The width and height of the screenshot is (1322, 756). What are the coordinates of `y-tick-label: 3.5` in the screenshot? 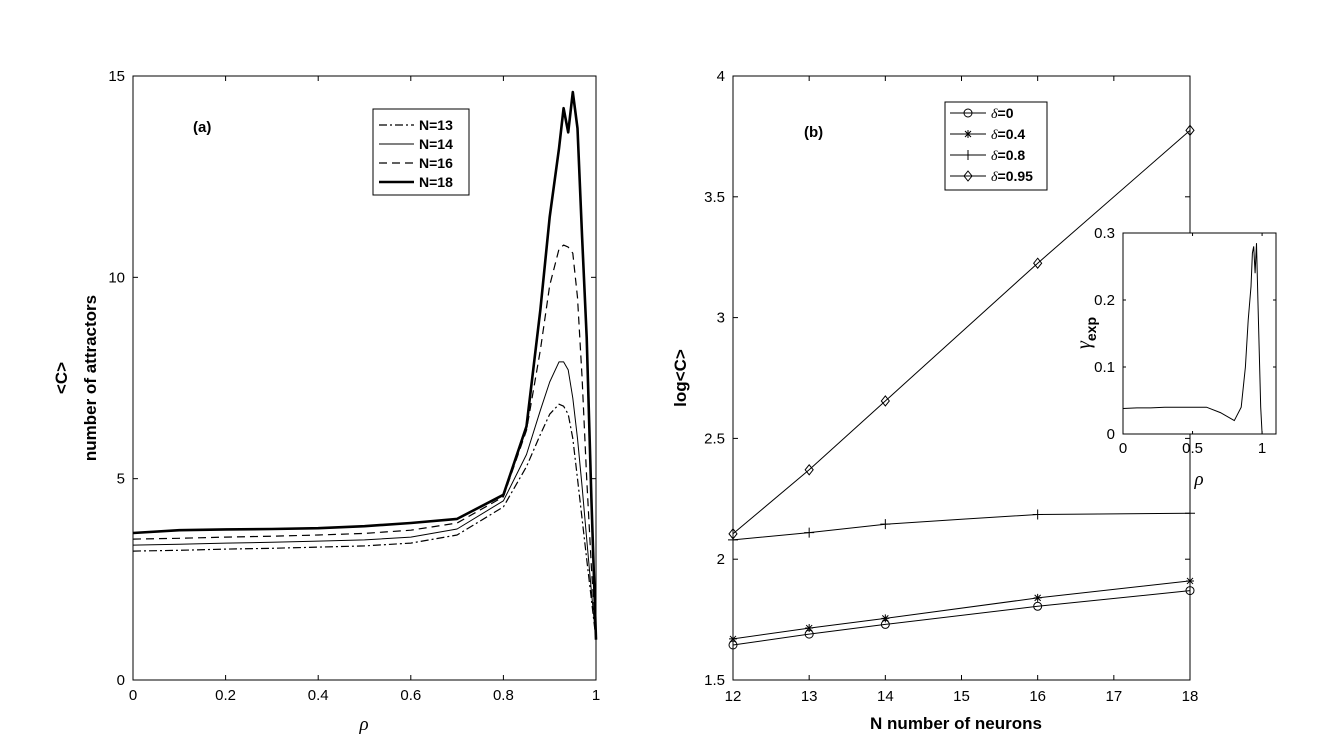 It's located at (714, 197).